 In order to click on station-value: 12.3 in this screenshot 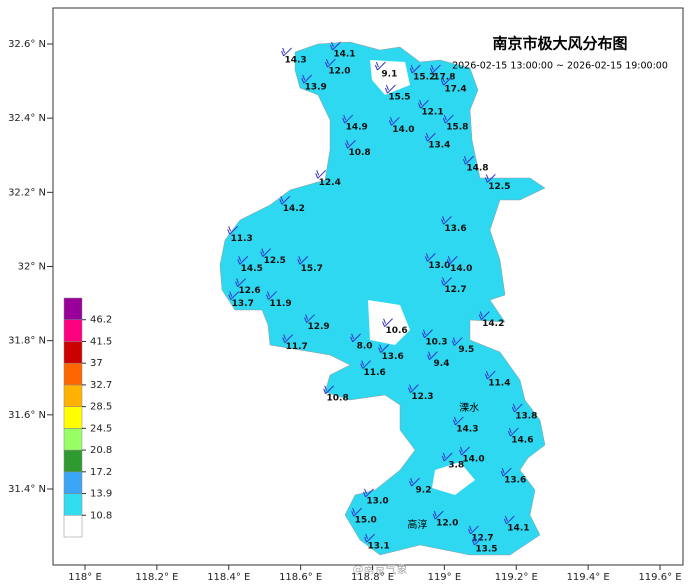, I will do `click(422, 397)`.